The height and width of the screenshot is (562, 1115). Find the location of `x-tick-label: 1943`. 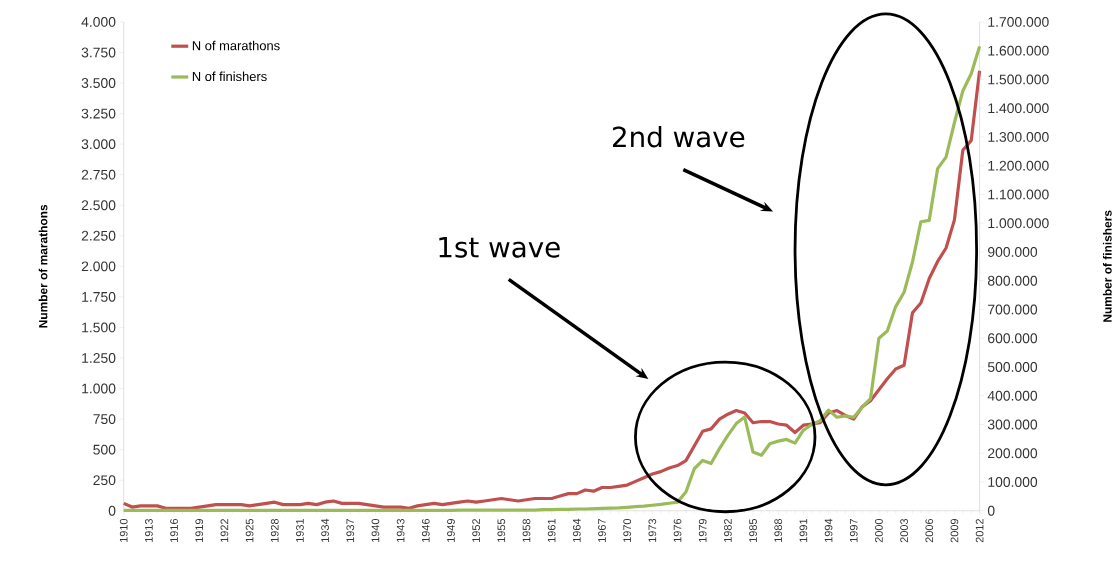

x-tick-label: 1943 is located at coordinates (400, 531).